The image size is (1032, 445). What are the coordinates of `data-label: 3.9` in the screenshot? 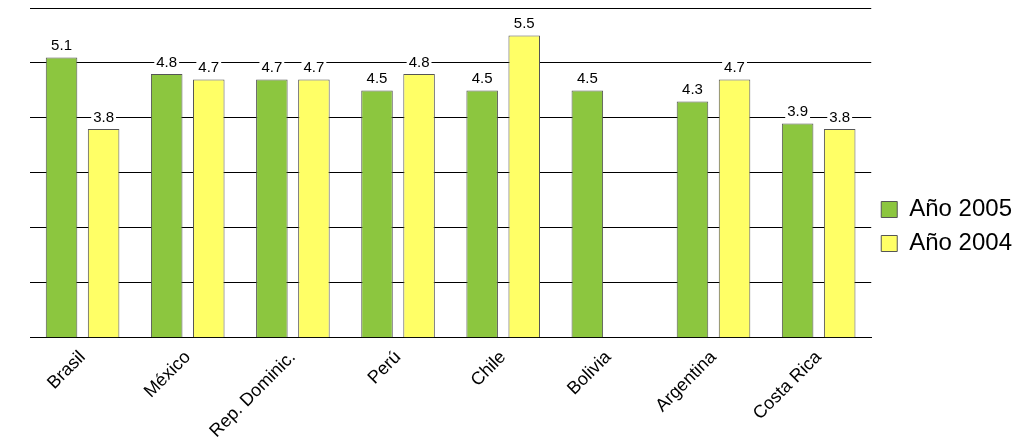 It's located at (798, 111).